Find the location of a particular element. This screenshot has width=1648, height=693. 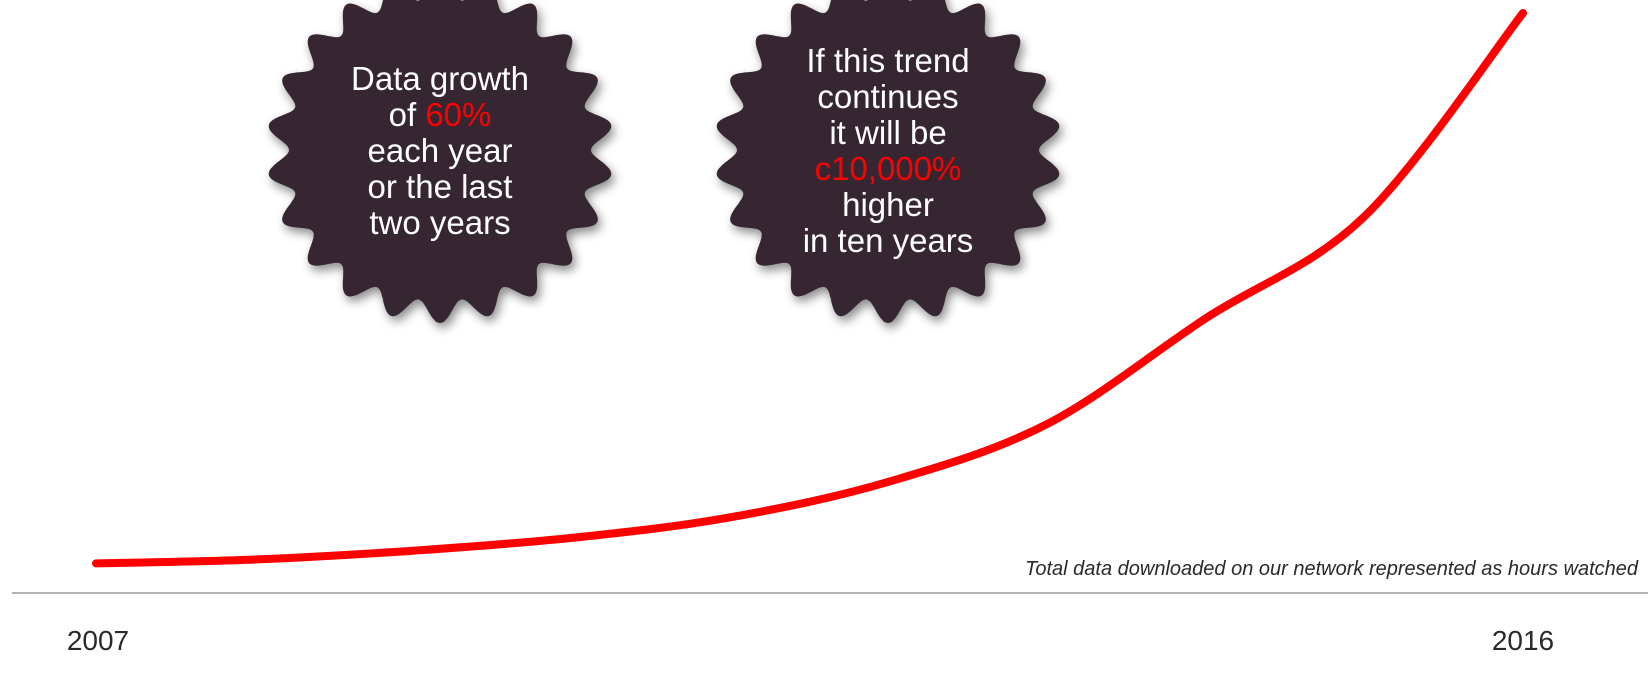

data-point-2010 is located at coordinates (572, 538).